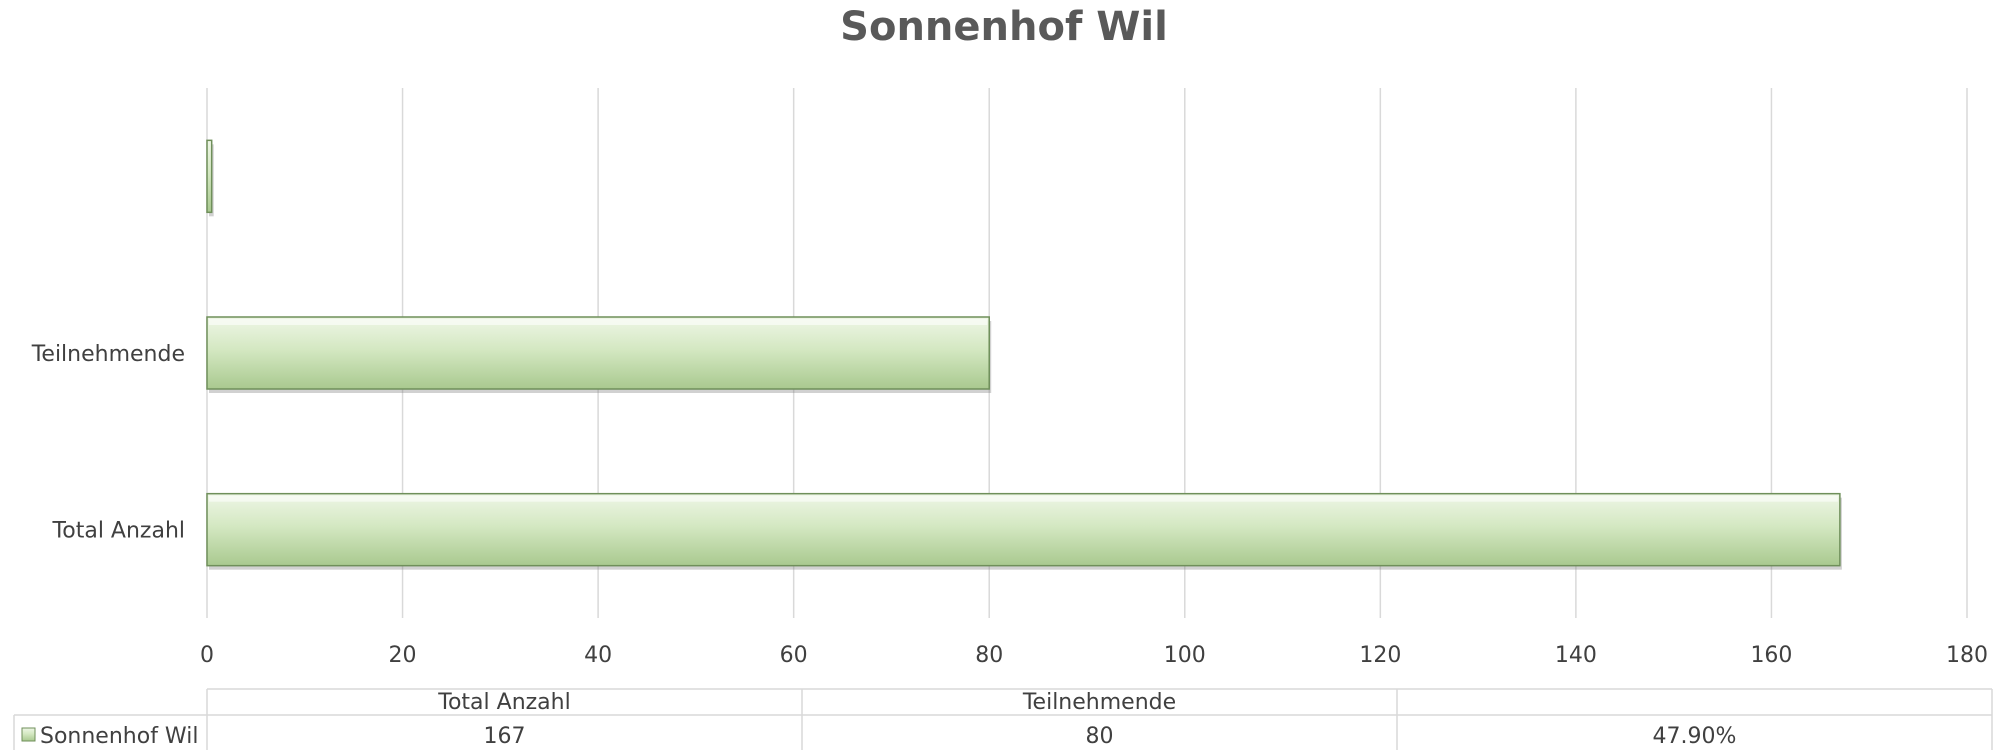  What do you see at coordinates (108, 443) in the screenshot?
I see `y-axis: Total Anzahl Teilnehmende` at bounding box center [108, 443].